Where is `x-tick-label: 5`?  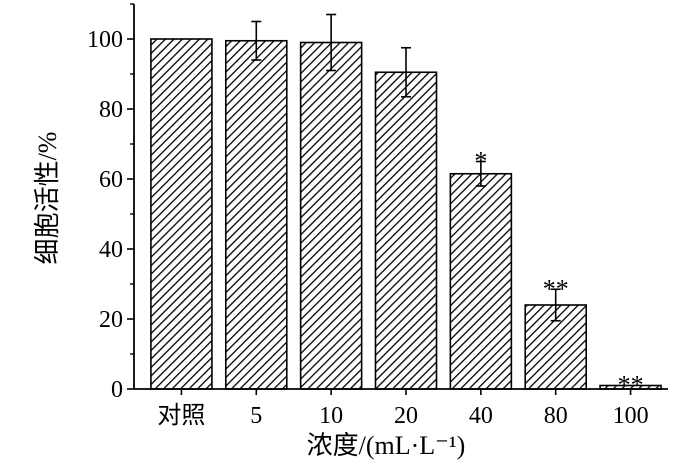
x-tick-label: 5 is located at coordinates (256, 416).